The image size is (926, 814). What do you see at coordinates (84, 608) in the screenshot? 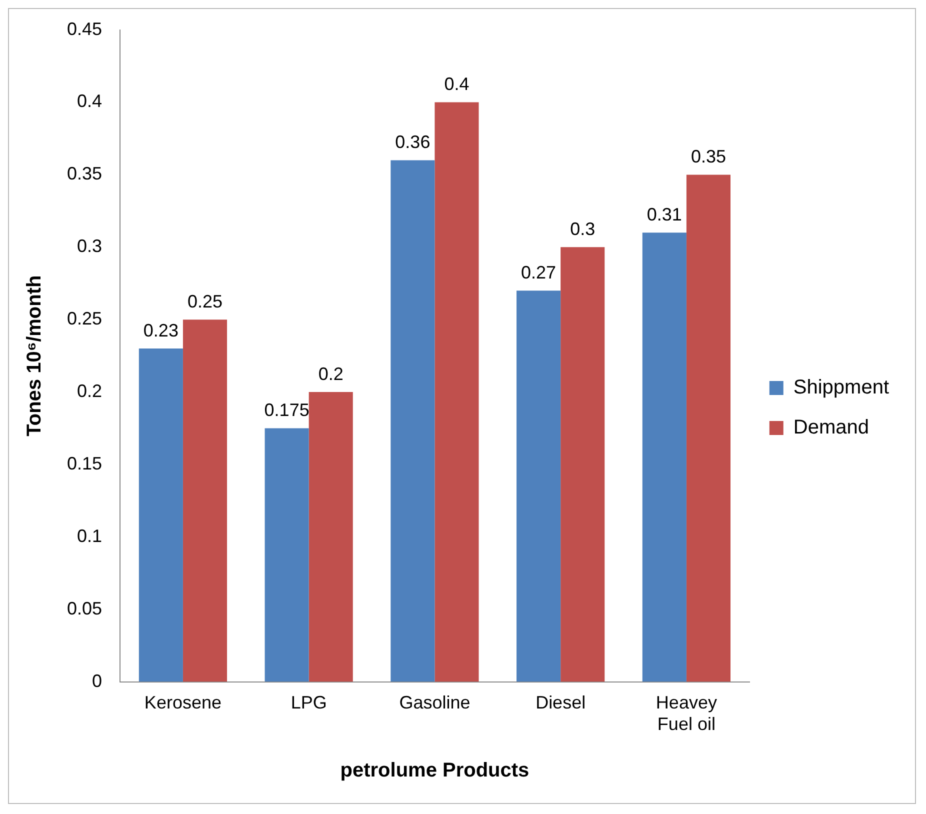
I see `y-tick-label: 0.05` at bounding box center [84, 608].